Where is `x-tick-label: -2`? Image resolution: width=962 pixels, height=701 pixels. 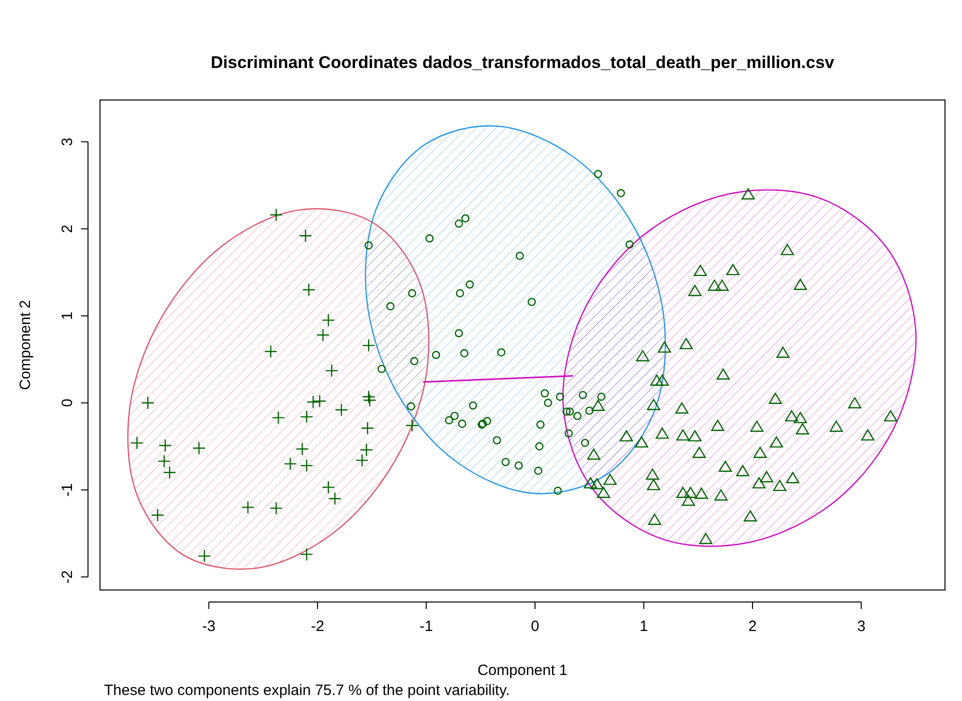 x-tick-label: -2 is located at coordinates (317, 626).